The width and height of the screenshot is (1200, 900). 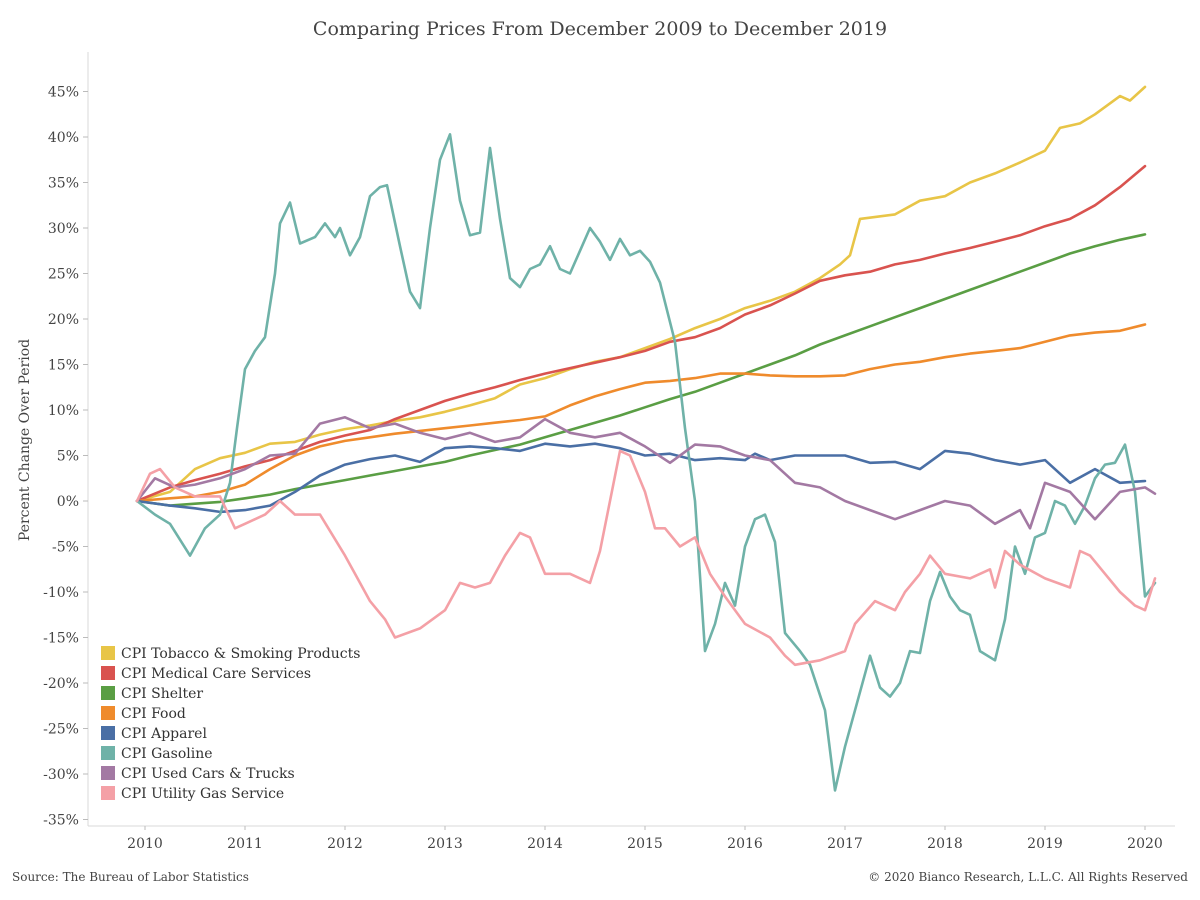 I want to click on y-tick-label: 10%, so click(x=63, y=411).